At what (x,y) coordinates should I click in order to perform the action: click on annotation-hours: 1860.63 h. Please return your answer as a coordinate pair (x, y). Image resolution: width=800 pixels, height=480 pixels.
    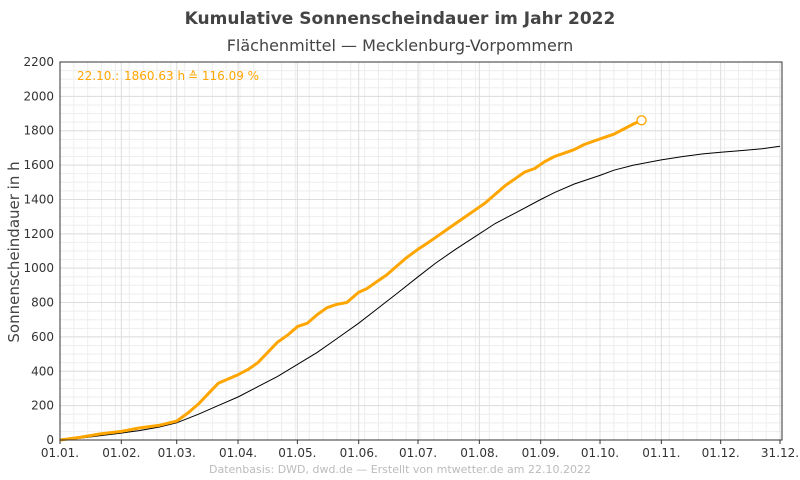
    Looking at the image, I should click on (154, 76).